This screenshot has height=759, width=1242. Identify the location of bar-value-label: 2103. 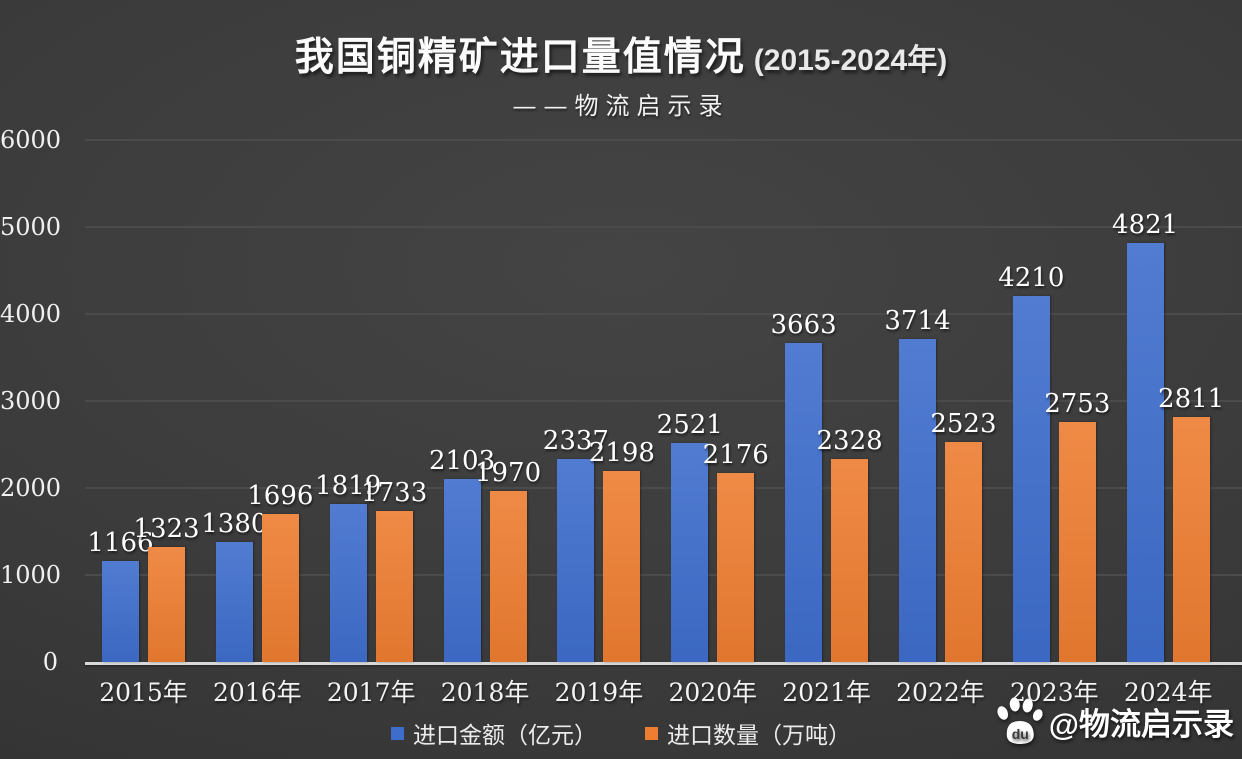
(462, 461).